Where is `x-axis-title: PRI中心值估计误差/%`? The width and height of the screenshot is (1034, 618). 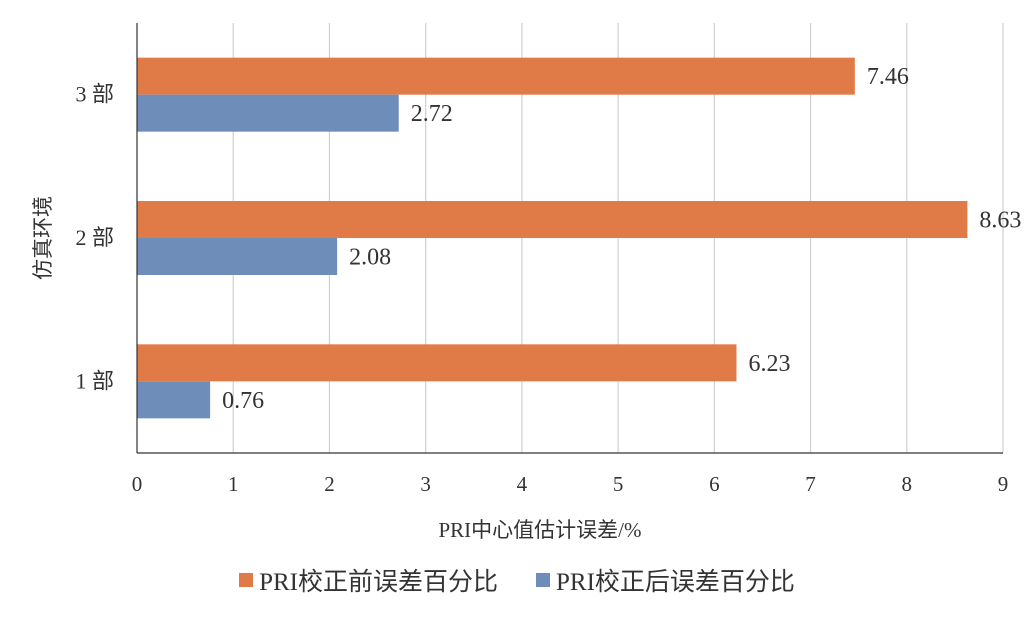 x-axis-title: PRI中心值估计误差/% is located at coordinates (539, 530).